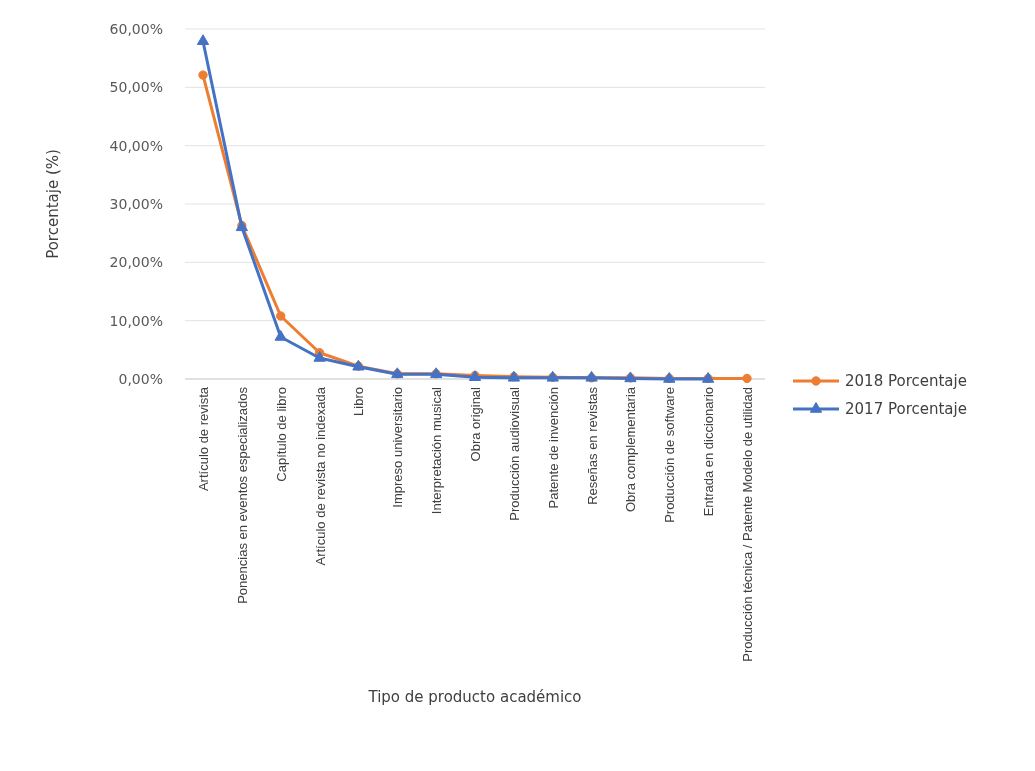  I want to click on x-tick-label: Ponencias en eventos especializados, so click(242, 495).